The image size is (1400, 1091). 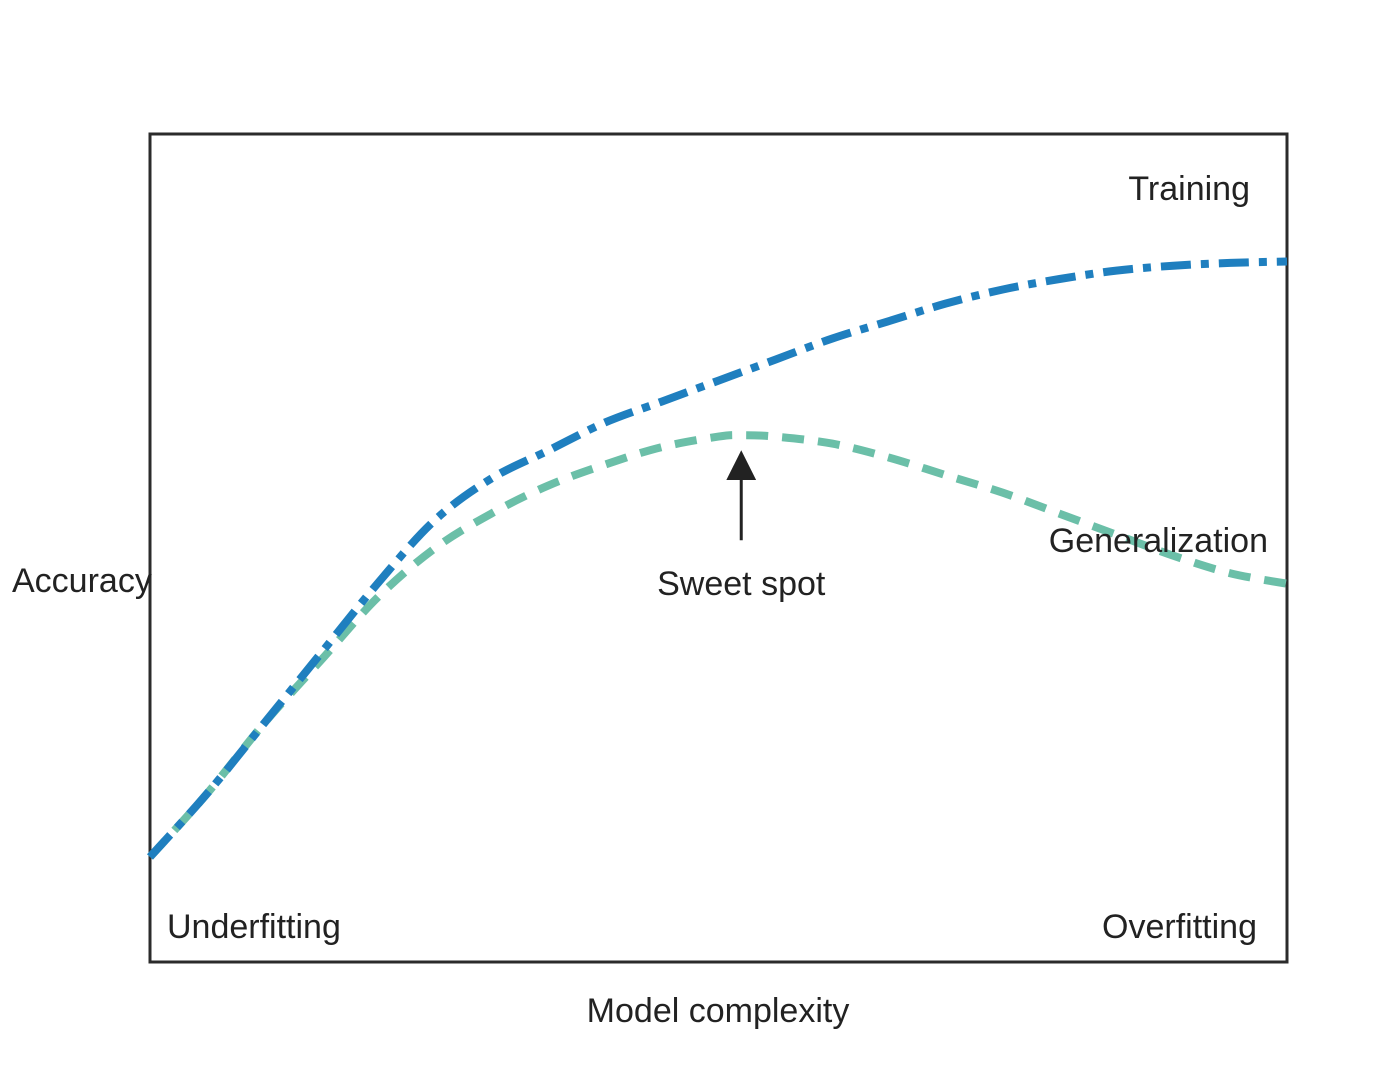 I want to click on training-series-label: Training, so click(x=1189, y=189).